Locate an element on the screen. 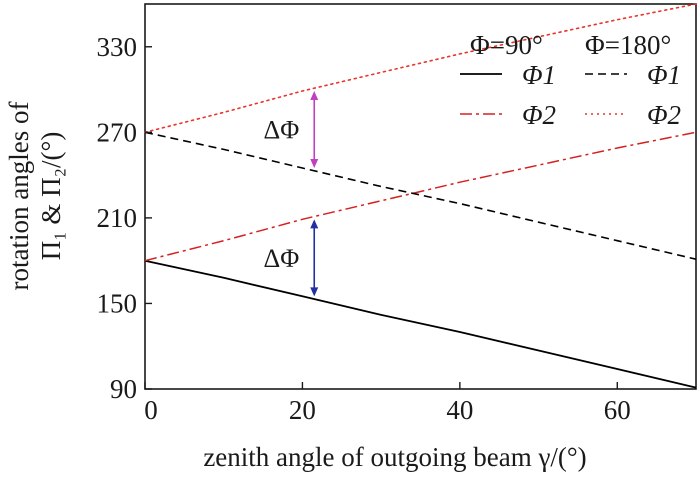 The width and height of the screenshot is (700, 478). y-axis-title-line-2: Π₁ & Π₂/(°) is located at coordinates (51, 196).